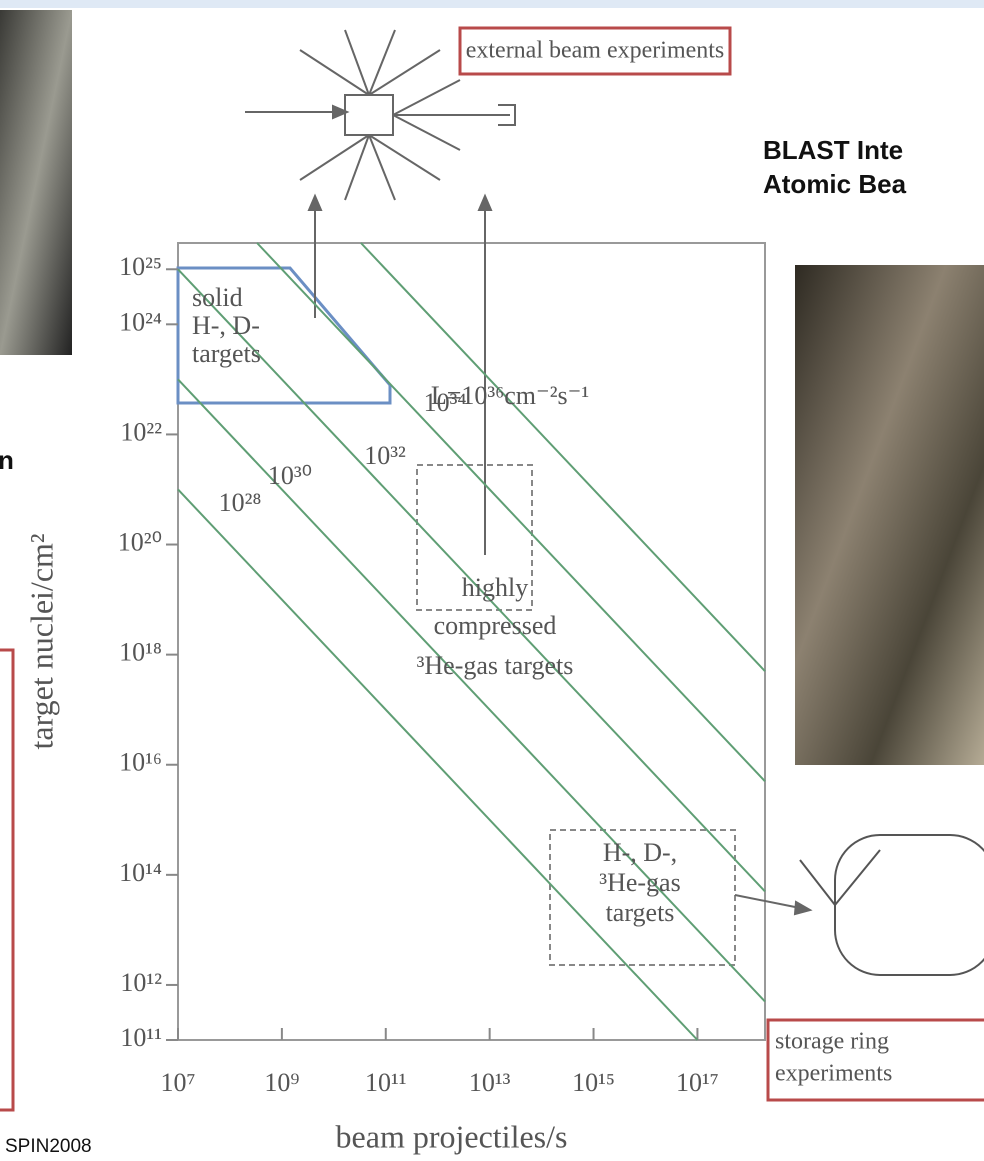 The height and width of the screenshot is (1161, 984). What do you see at coordinates (7, 880) in the screenshot?
I see `frame` at bounding box center [7, 880].